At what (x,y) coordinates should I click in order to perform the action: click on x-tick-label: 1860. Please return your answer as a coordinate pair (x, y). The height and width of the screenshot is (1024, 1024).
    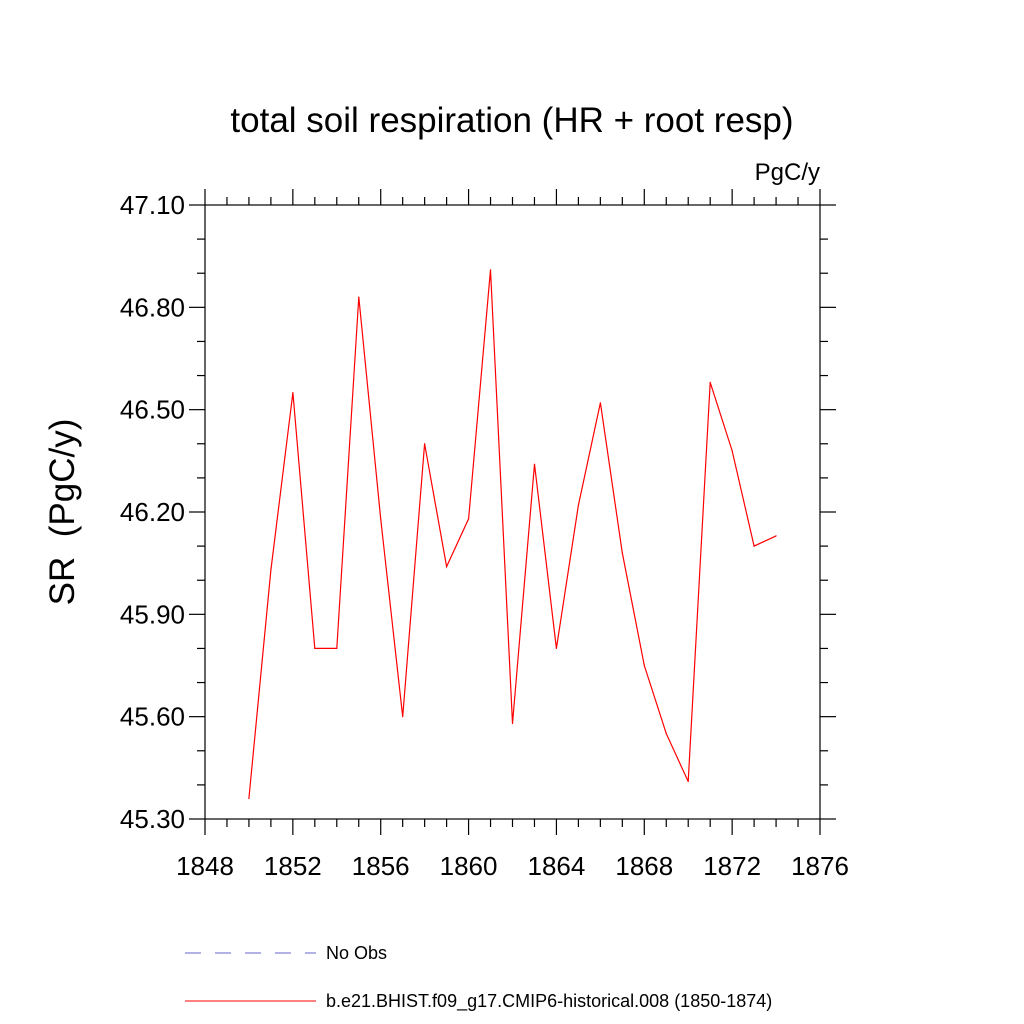
    Looking at the image, I should click on (469, 866).